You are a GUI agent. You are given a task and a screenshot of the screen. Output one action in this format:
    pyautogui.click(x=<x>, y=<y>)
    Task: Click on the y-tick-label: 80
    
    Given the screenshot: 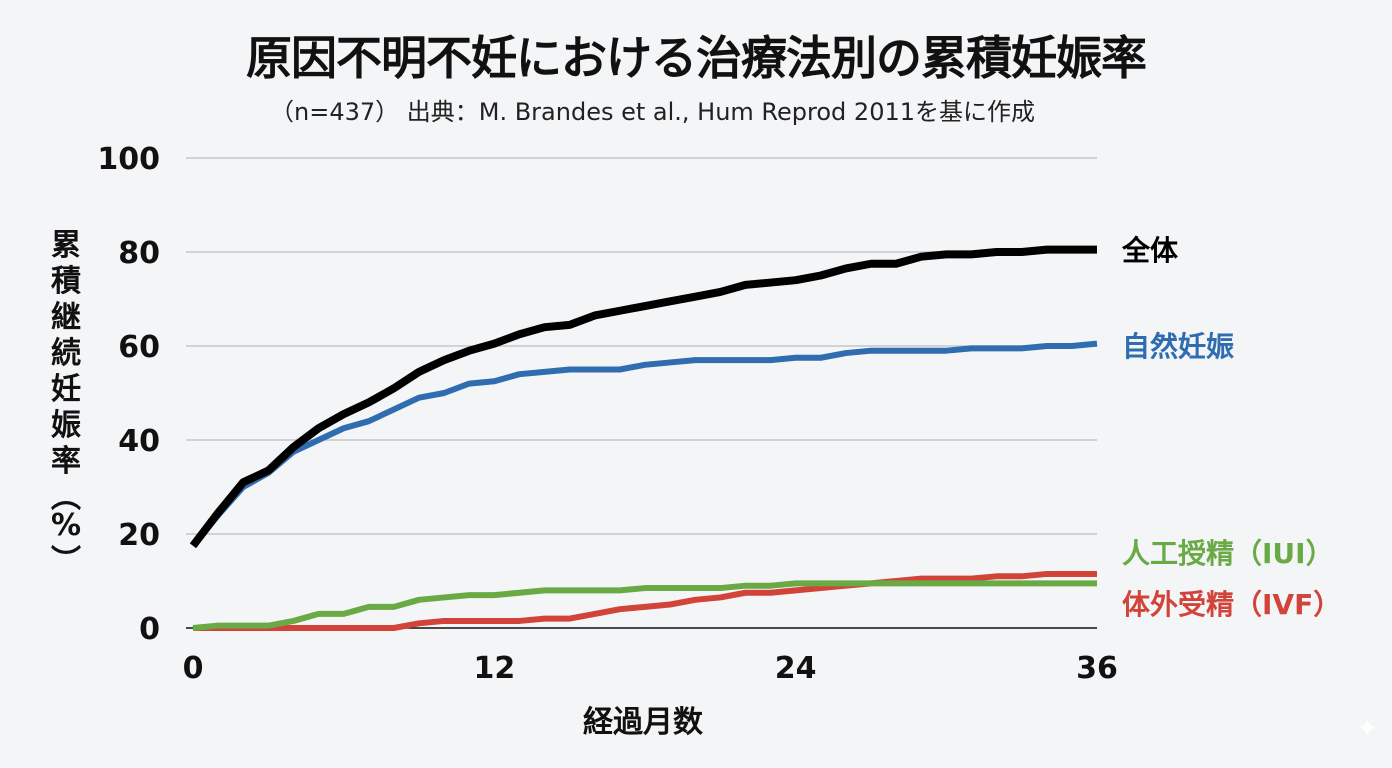 What is the action you would take?
    pyautogui.click(x=139, y=253)
    